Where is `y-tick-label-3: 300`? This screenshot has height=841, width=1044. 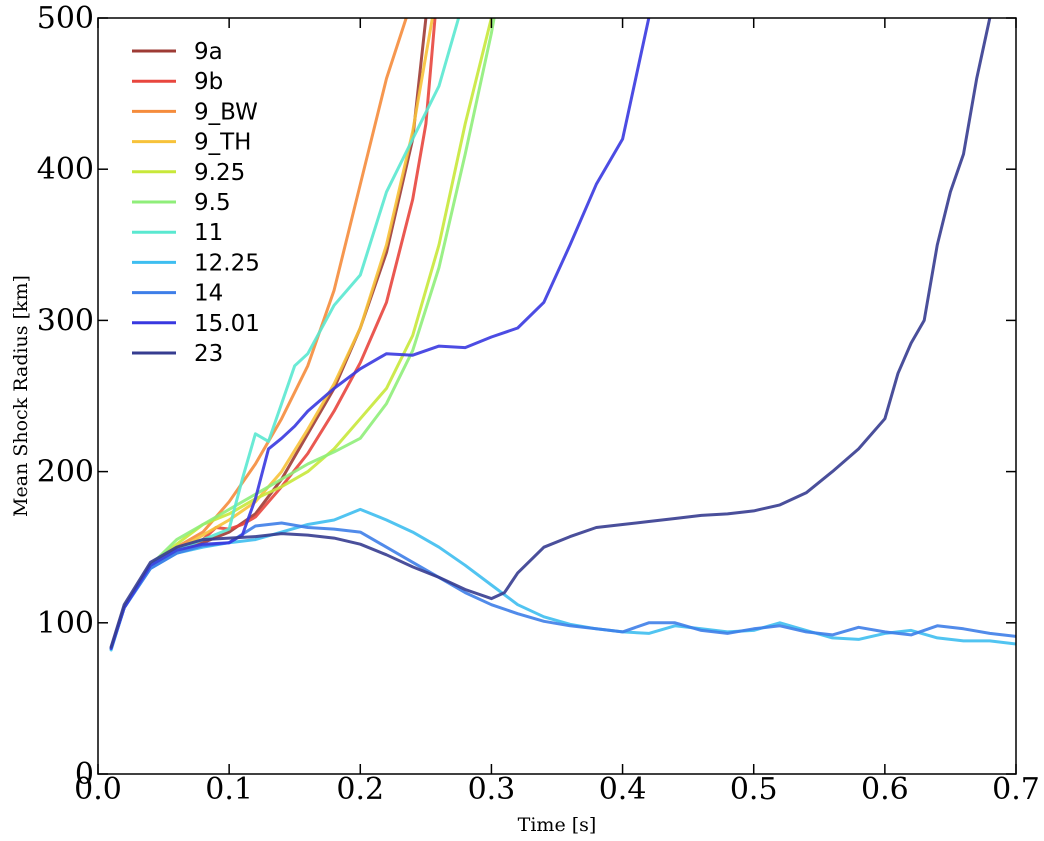 y-tick-label-3: 300 is located at coordinates (65, 320).